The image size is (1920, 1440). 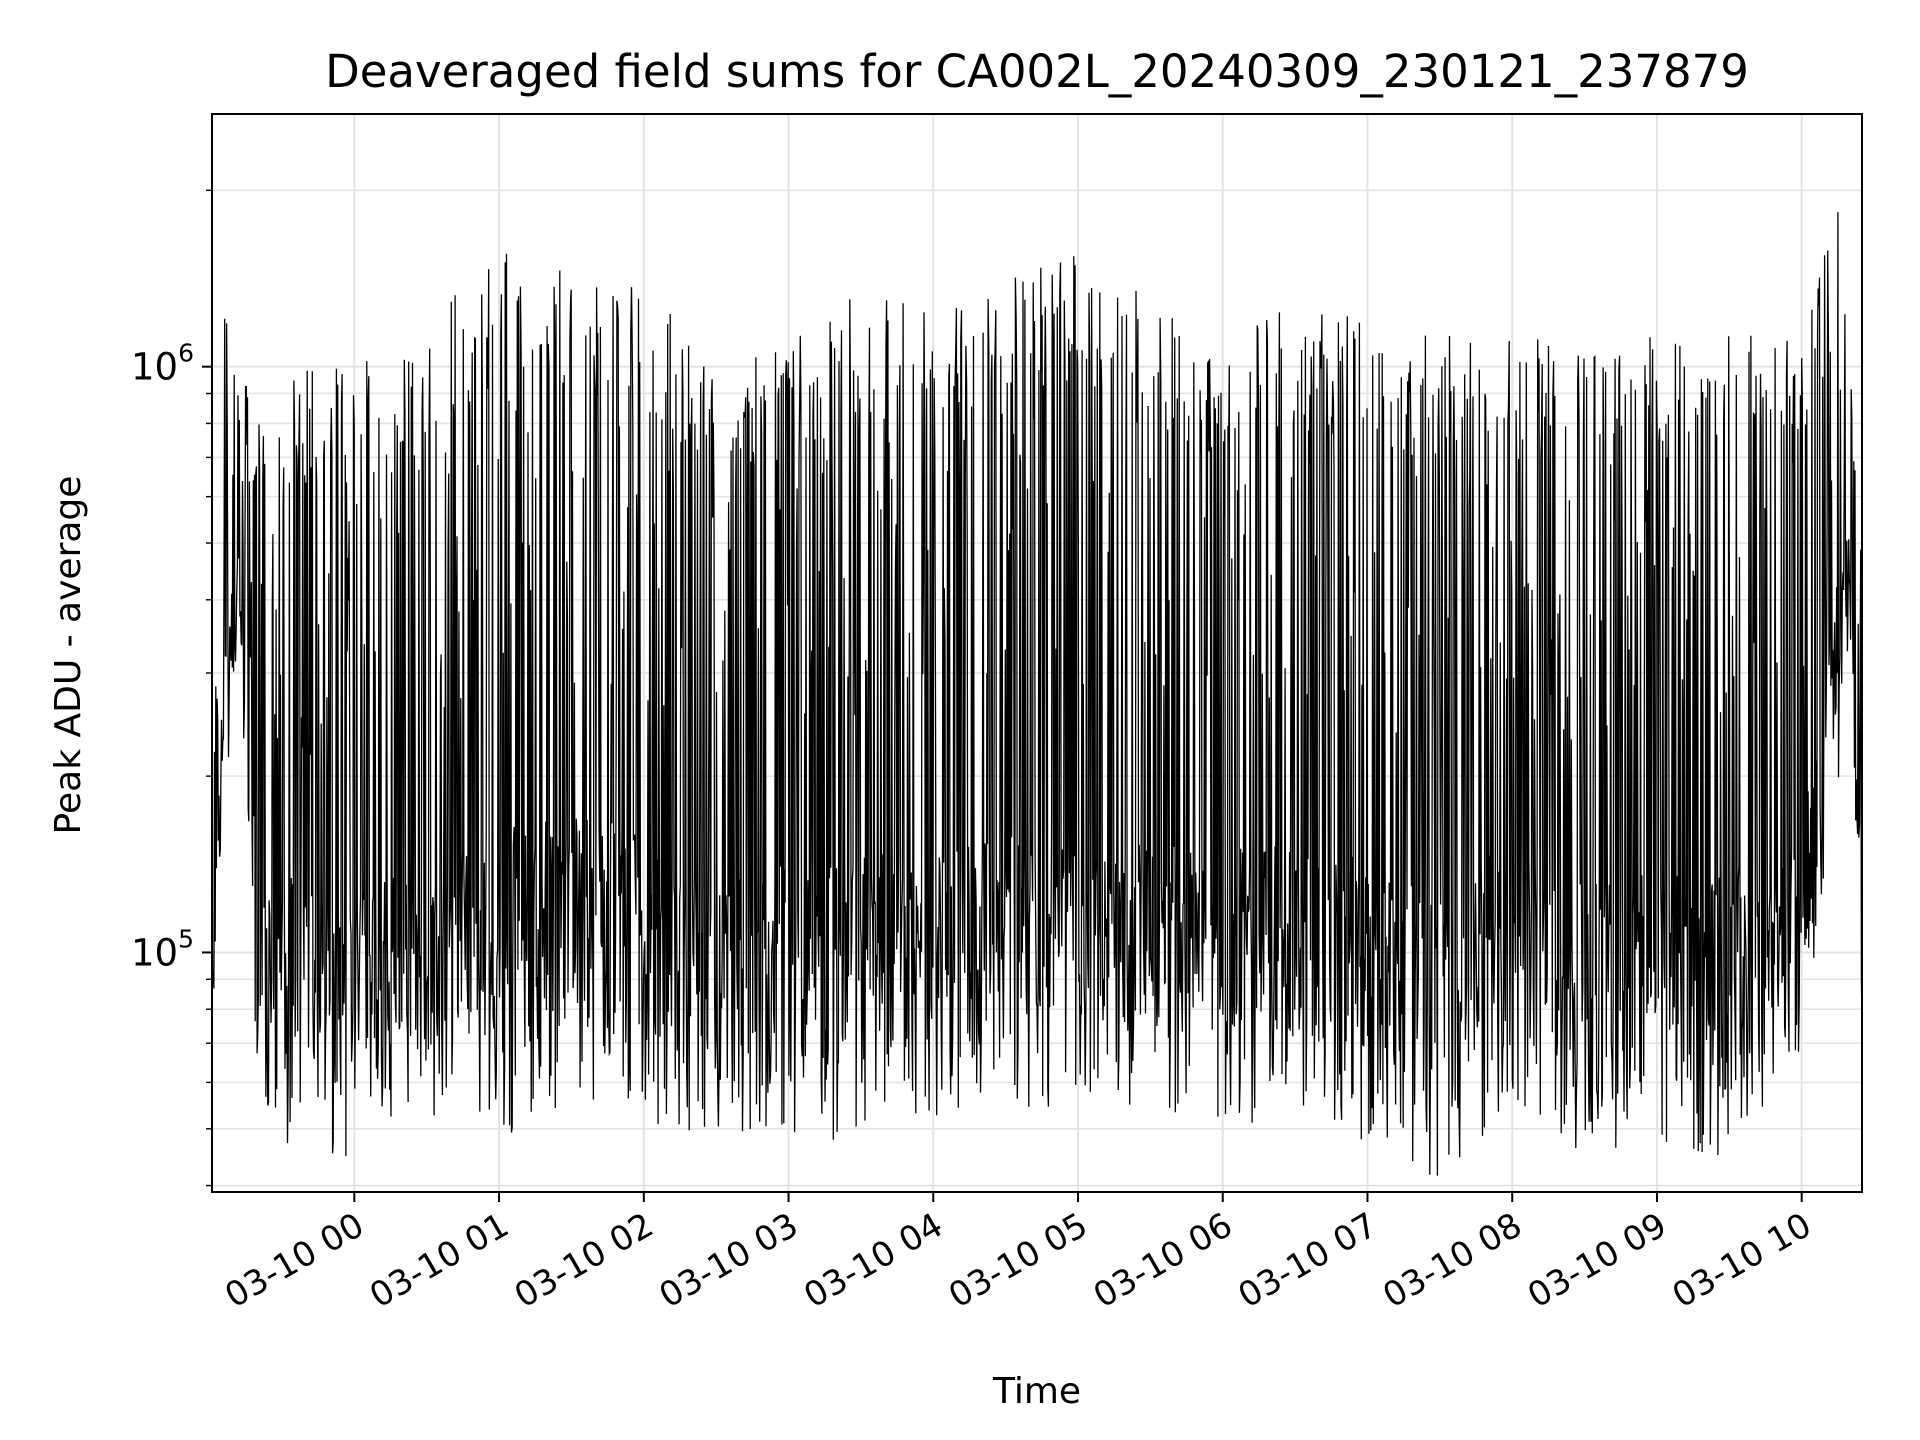 I want to click on y-tick-exponent: 6, so click(x=186, y=353).